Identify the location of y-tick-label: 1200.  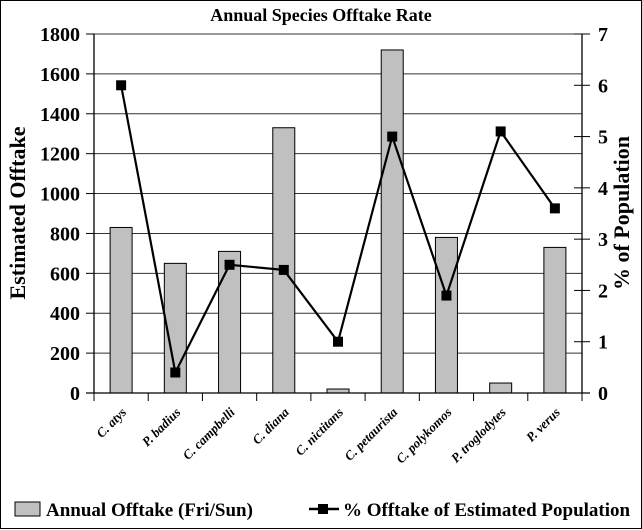
(60, 155).